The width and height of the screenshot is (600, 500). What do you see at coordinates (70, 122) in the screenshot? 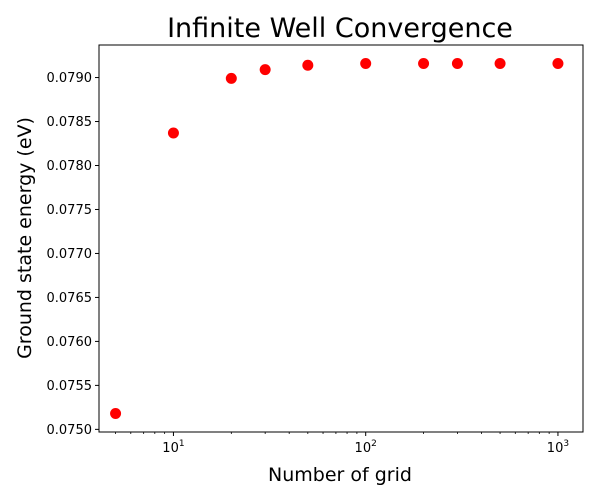
I see `y-tick-label: 0.0785` at bounding box center [70, 122].